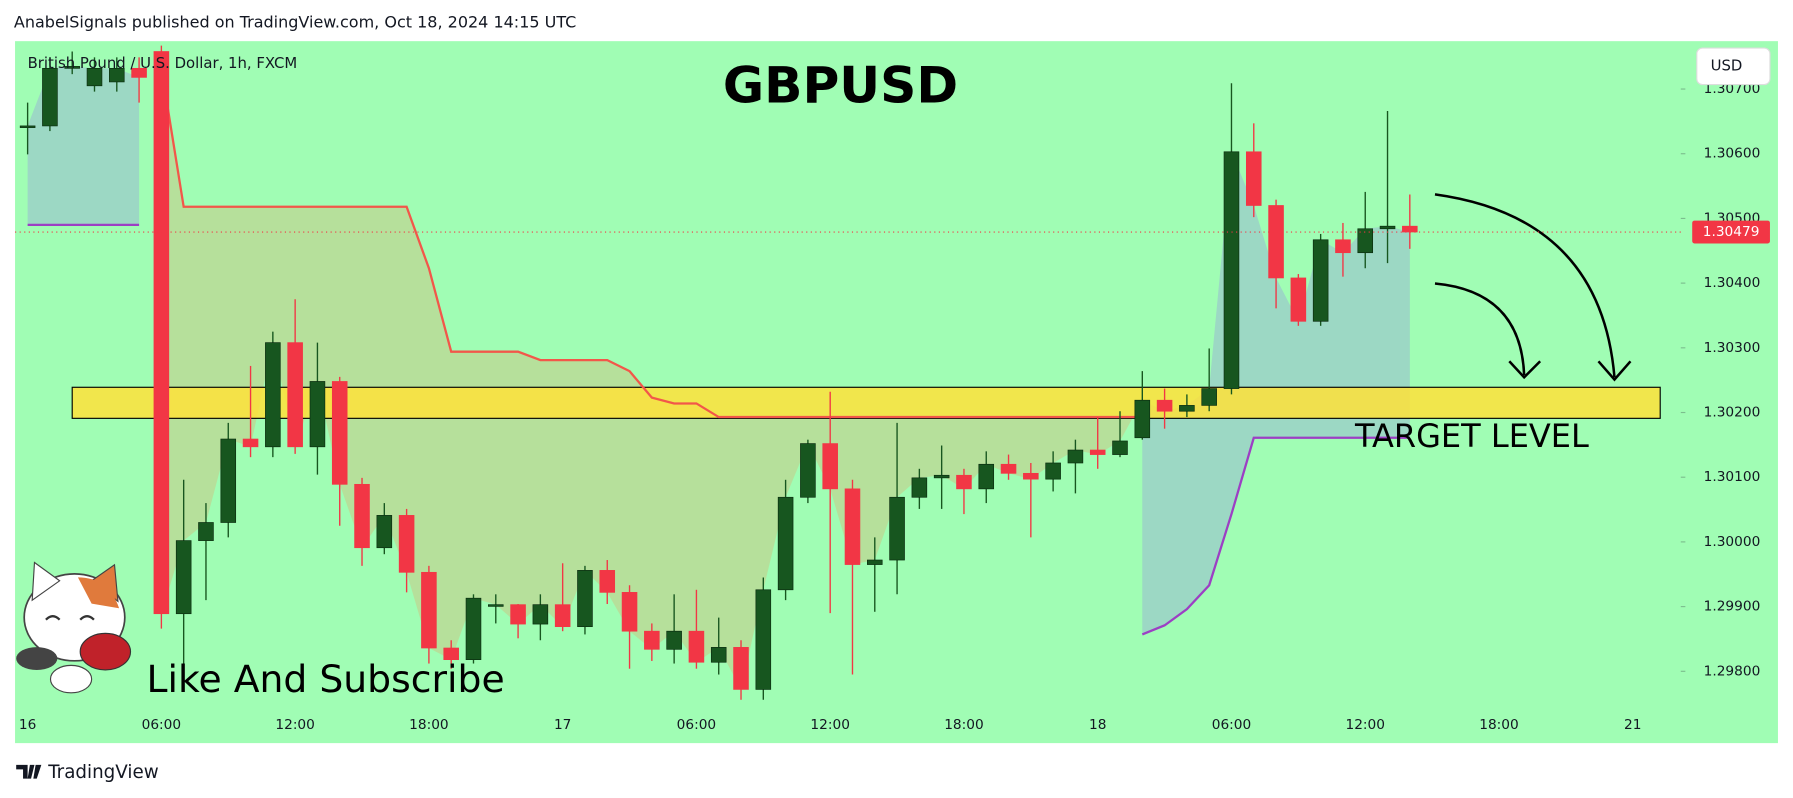  What do you see at coordinates (1097, 725) in the screenshot?
I see `x-tick-label: 18` at bounding box center [1097, 725].